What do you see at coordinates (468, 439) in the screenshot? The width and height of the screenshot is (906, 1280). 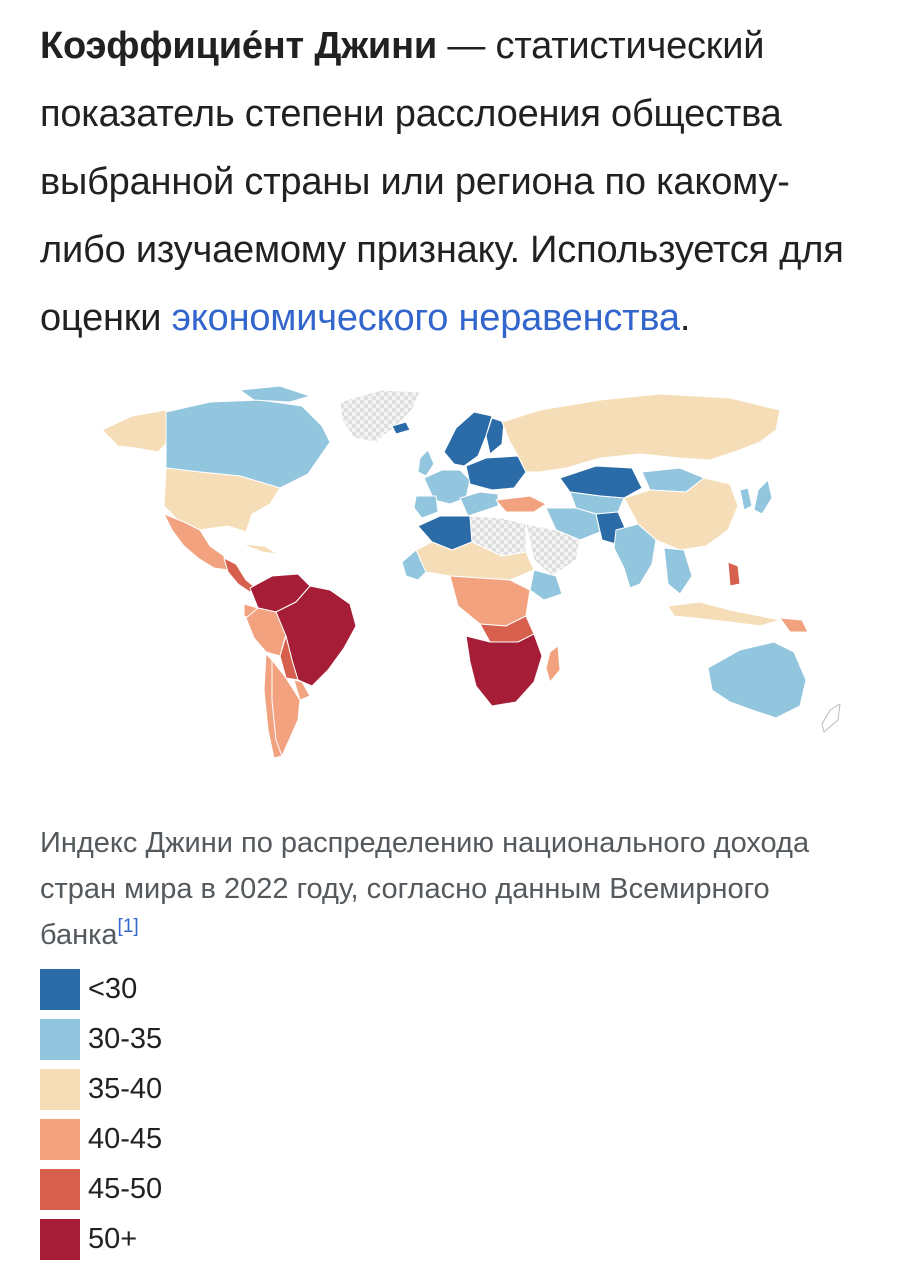 I see `scandinavia` at bounding box center [468, 439].